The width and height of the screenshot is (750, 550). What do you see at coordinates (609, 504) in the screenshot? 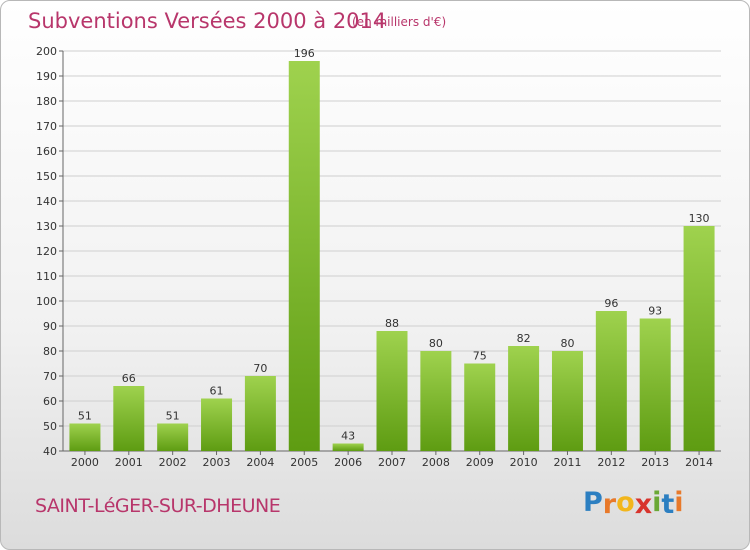
I see `logo-letter: r` at bounding box center [609, 504].